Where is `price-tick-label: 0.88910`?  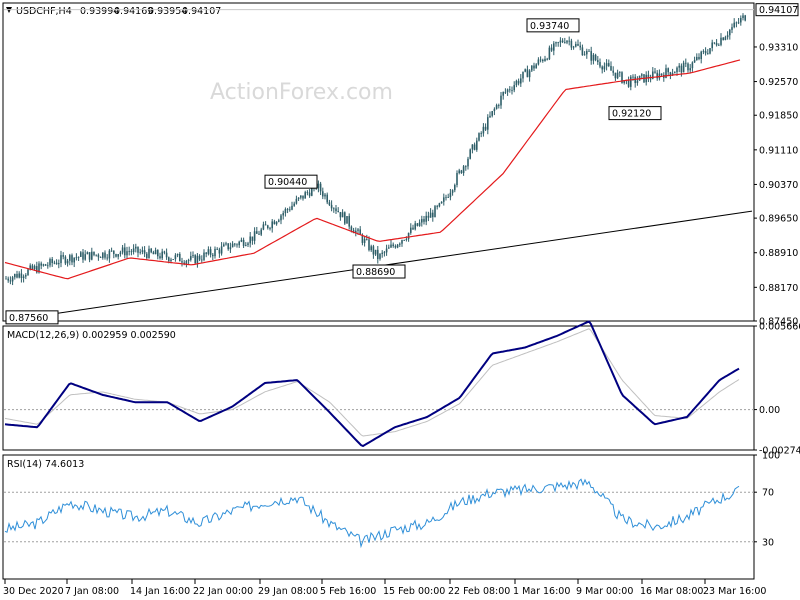
price-tick-label: 0.88910 is located at coordinates (778, 253).